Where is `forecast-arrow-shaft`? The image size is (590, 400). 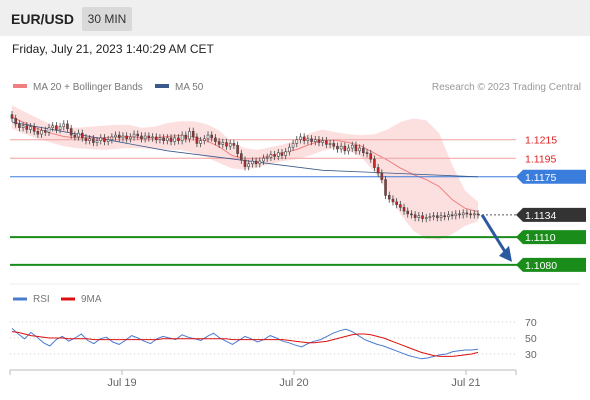
forecast-arrow-shaft is located at coordinates (494, 235).